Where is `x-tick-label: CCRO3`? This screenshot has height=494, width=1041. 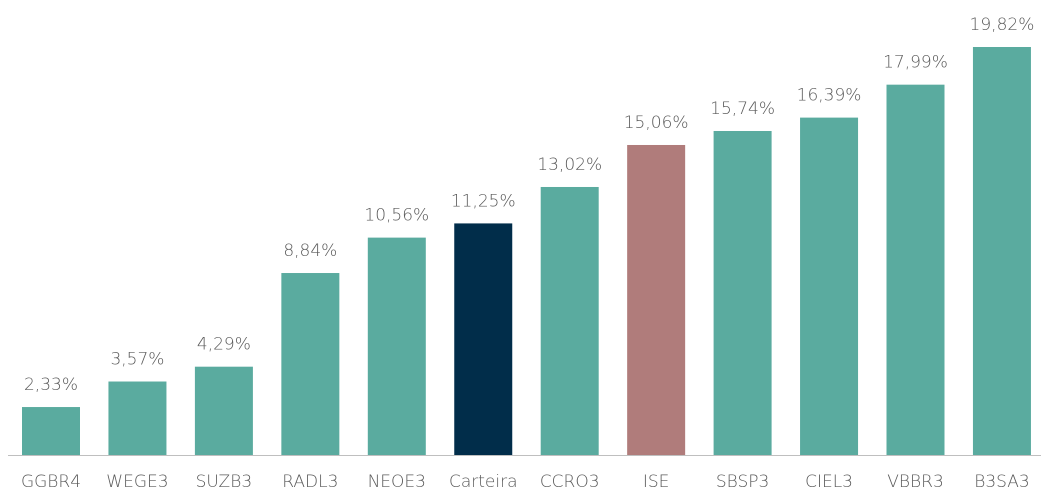
x-tick-label: CCRO3 is located at coordinates (570, 482).